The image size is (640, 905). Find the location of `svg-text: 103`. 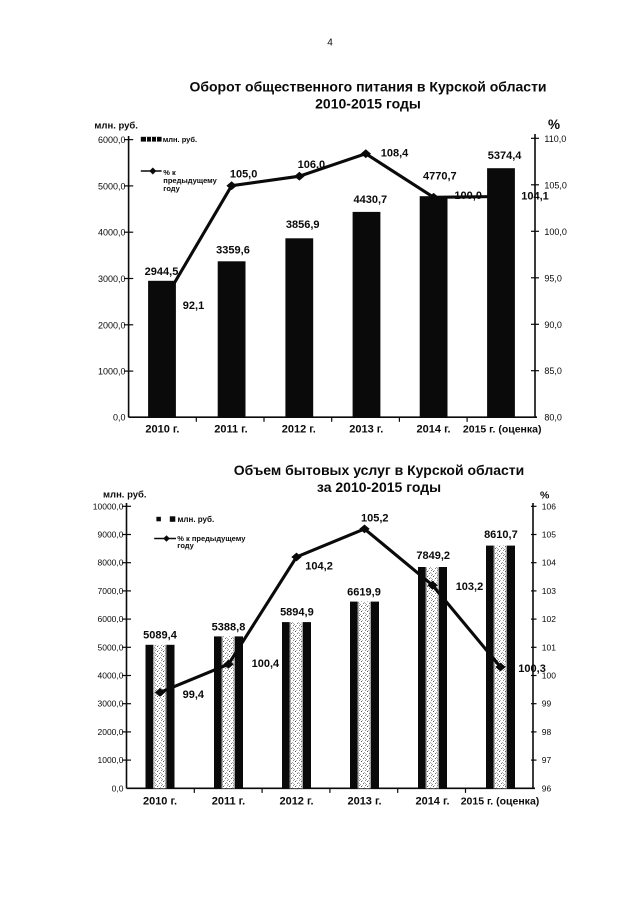

svg-text: 103 is located at coordinates (549, 591).